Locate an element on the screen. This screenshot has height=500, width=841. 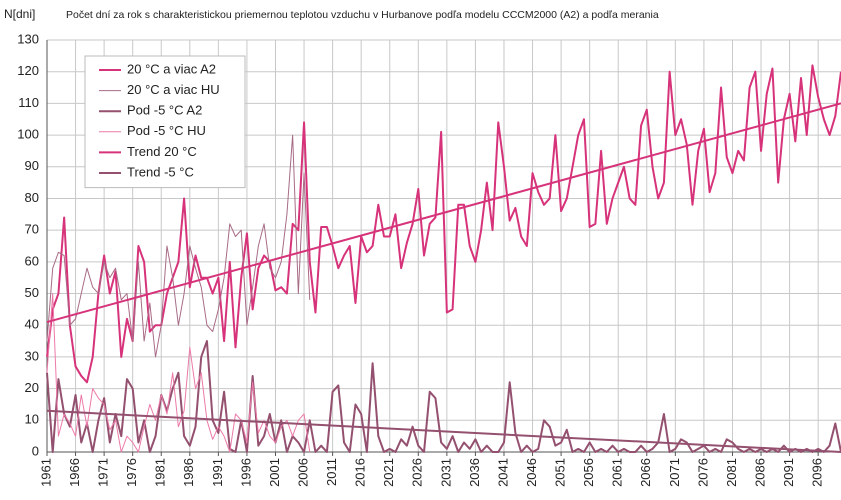
legend-label: 20 °C a viac A2 is located at coordinates (171, 68).